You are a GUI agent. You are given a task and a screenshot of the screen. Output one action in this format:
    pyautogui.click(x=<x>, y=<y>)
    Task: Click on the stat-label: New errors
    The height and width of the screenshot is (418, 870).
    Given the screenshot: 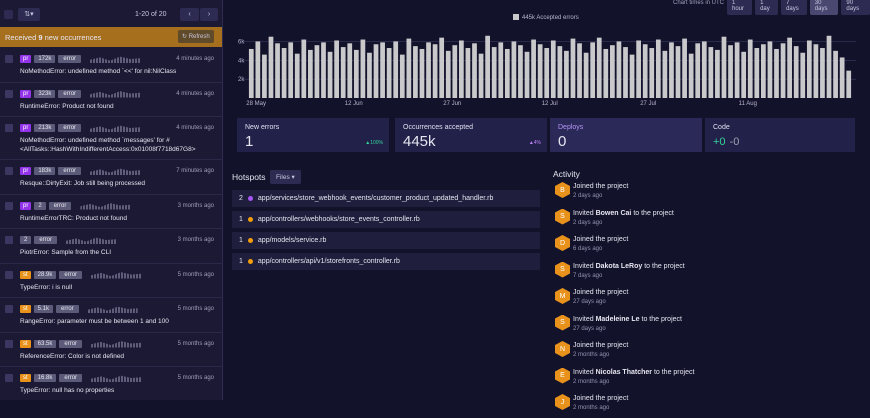 What is the action you would take?
    pyautogui.click(x=262, y=127)
    